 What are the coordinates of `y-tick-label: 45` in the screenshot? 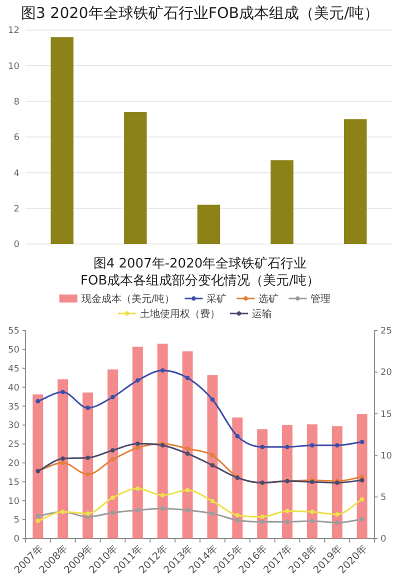 It's located at (14, 369).